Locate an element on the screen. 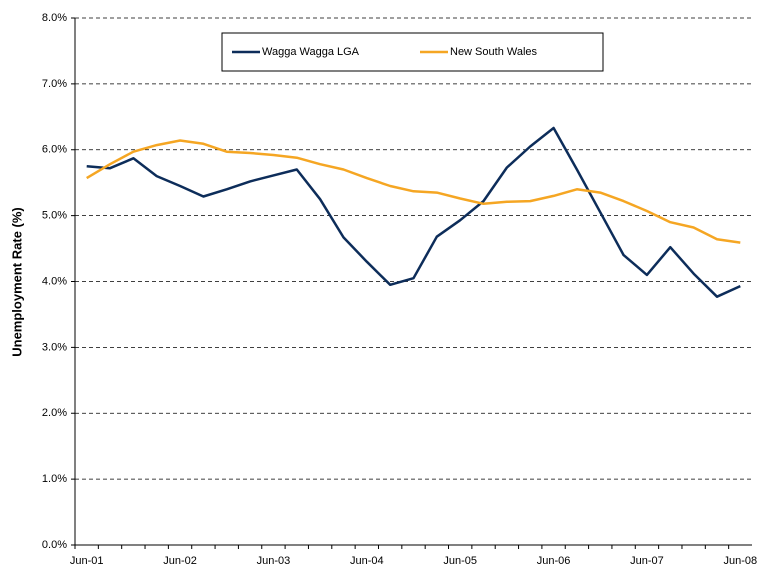 The width and height of the screenshot is (757, 567). x-tick-label: Jun-05 is located at coordinates (460, 561).